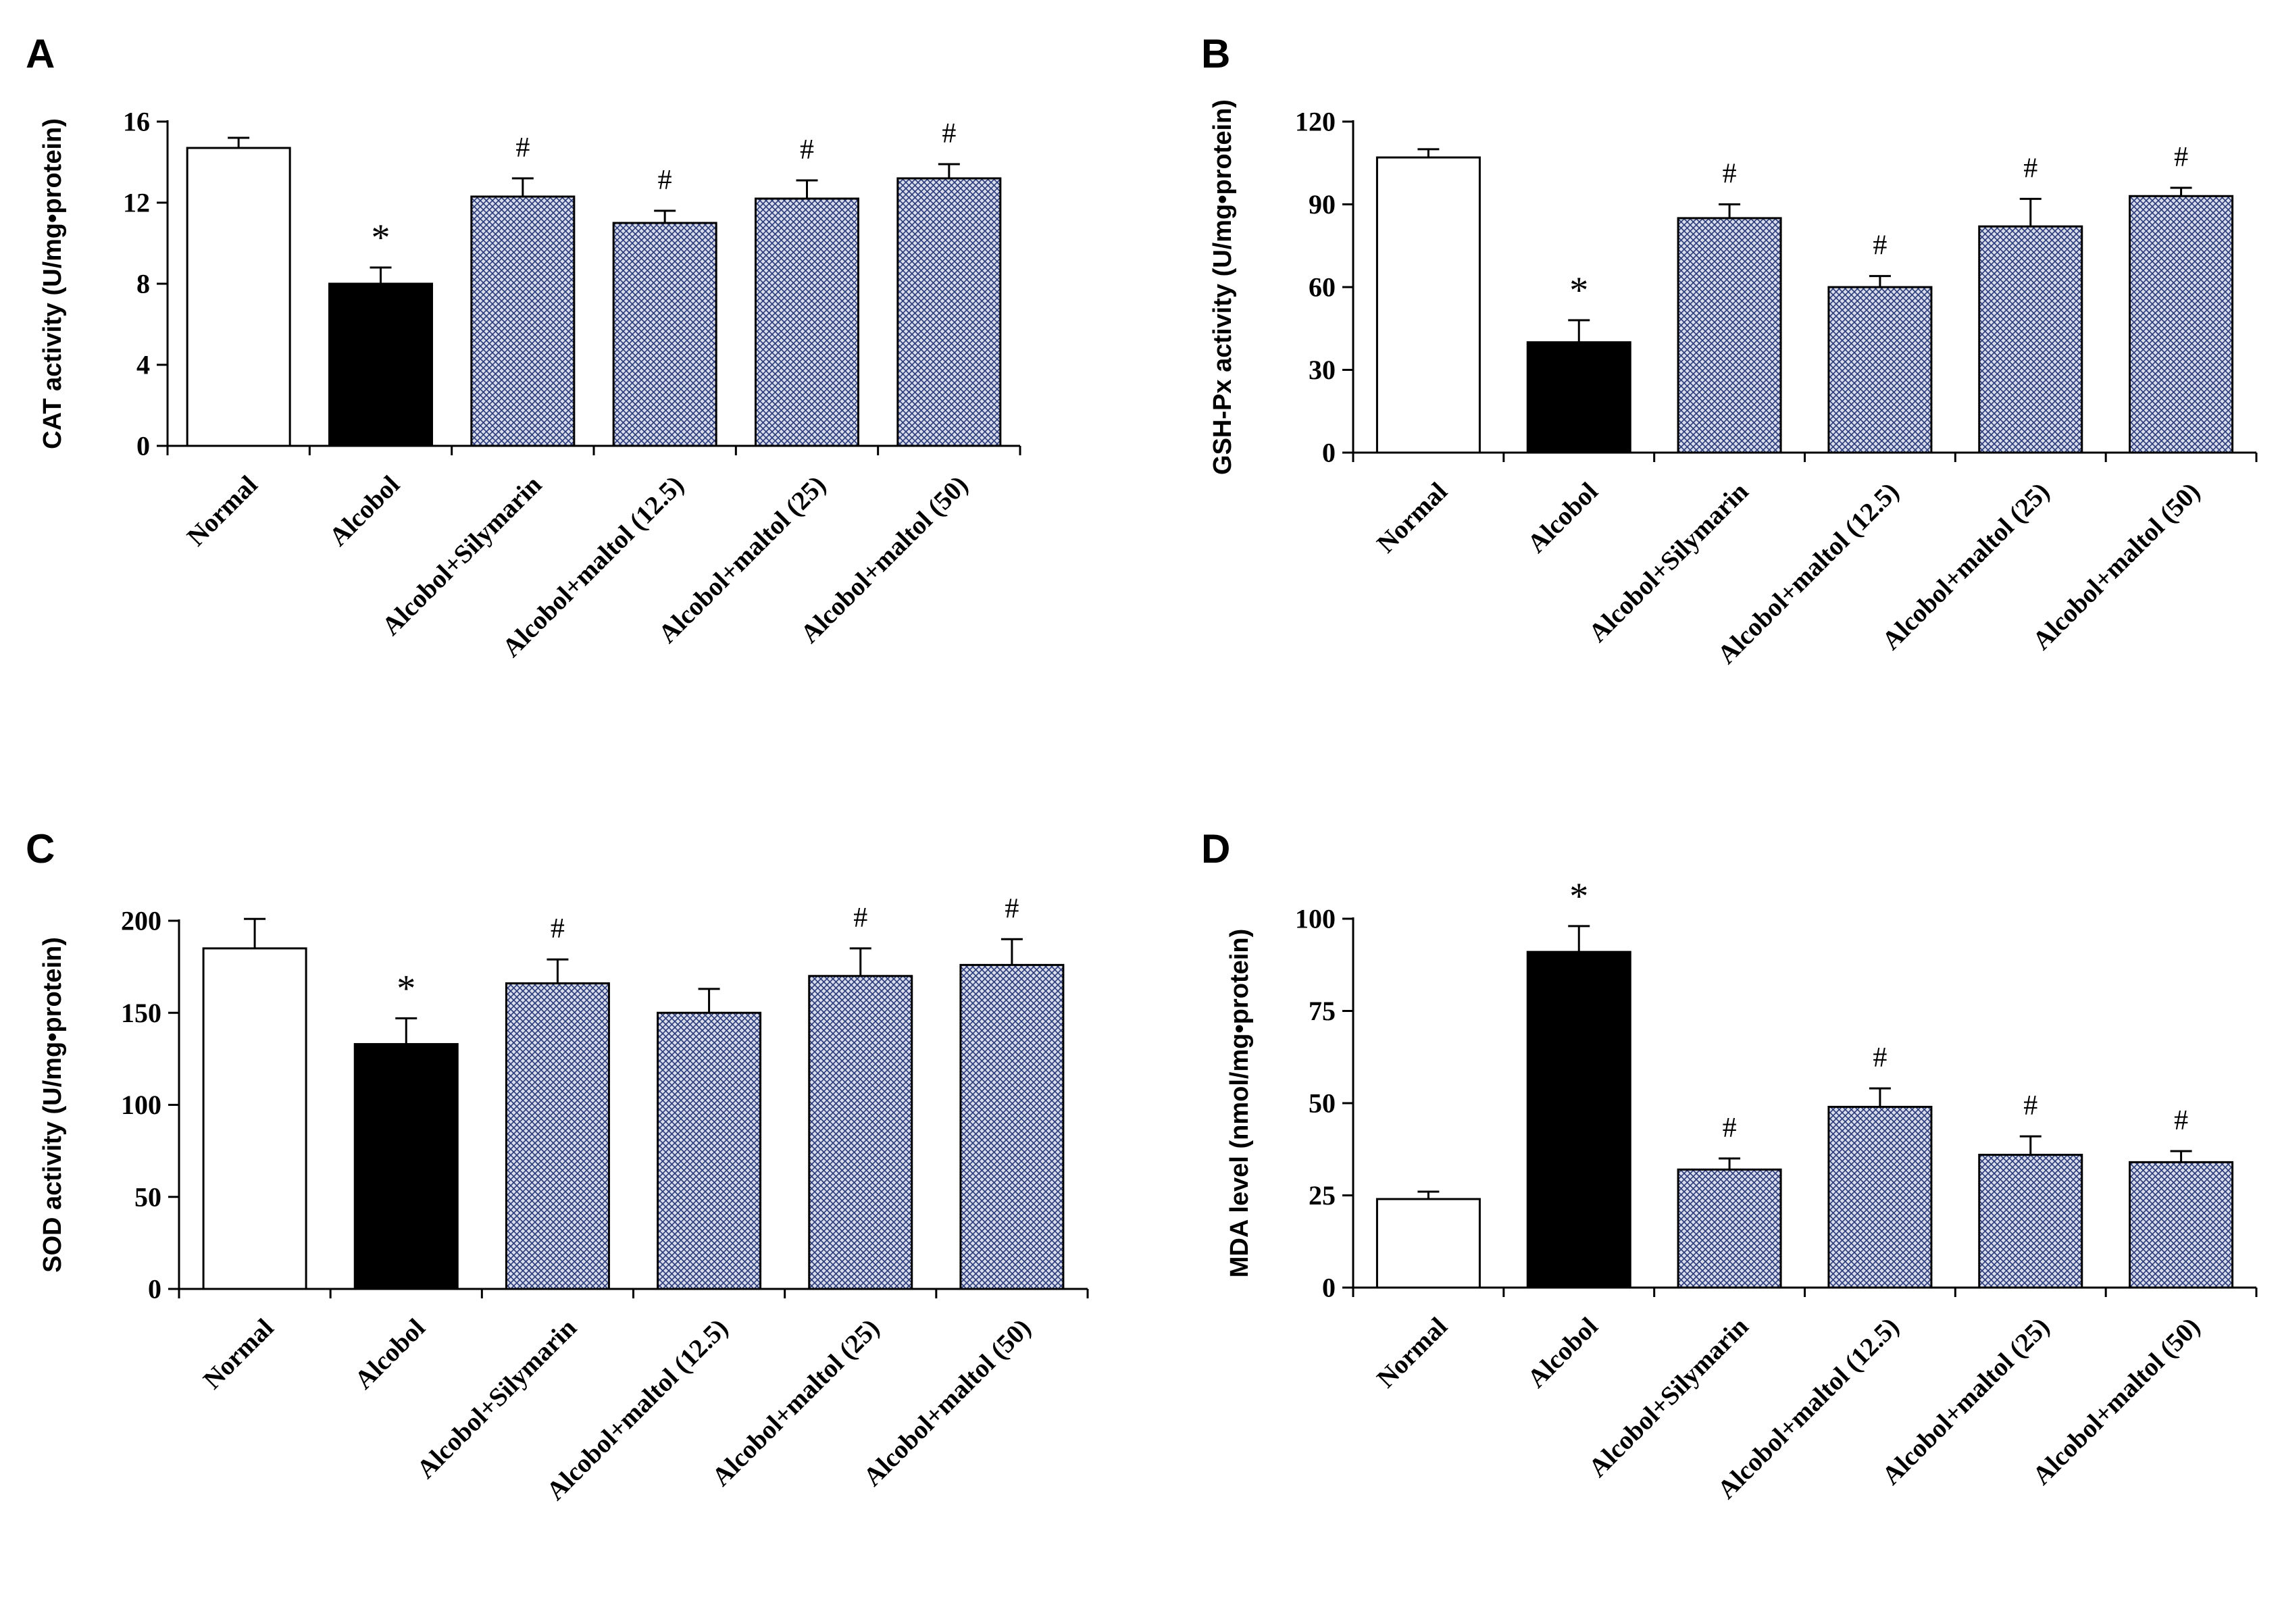 The image size is (2280, 1624). What do you see at coordinates (1240, 1103) in the screenshot?
I see `y-axis-label: MDA level (nmol/mg•protein)` at bounding box center [1240, 1103].